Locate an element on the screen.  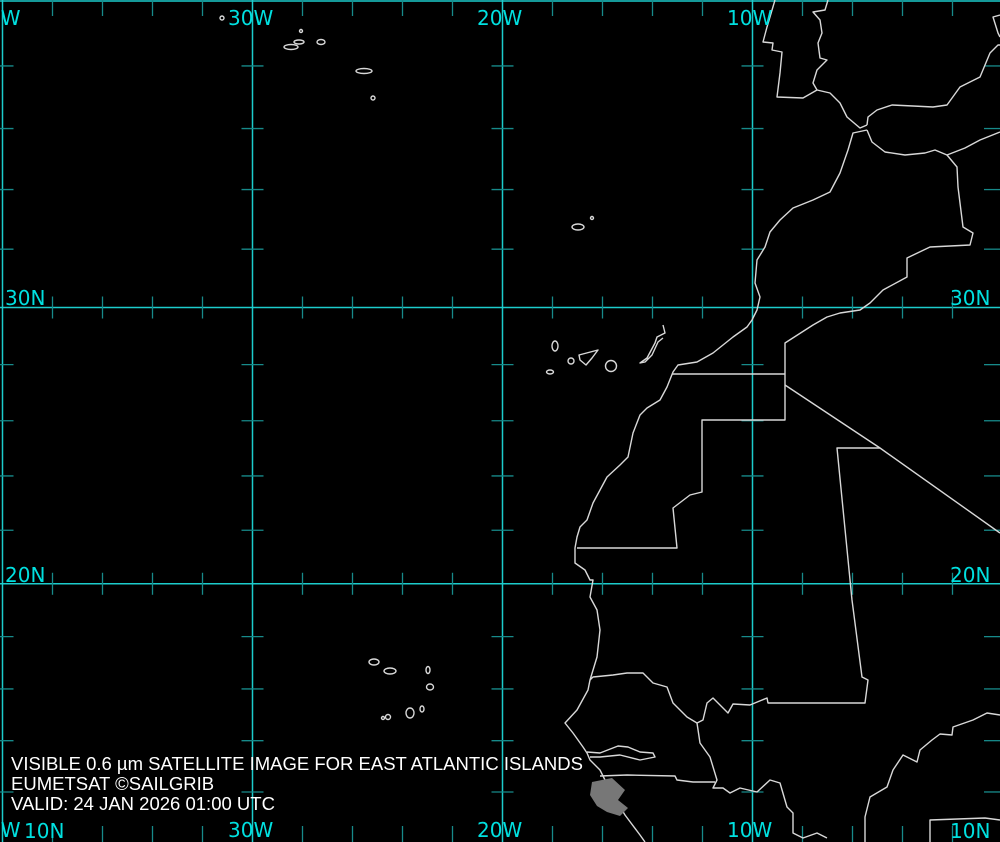
island-tenerife is located at coordinates (588, 357).